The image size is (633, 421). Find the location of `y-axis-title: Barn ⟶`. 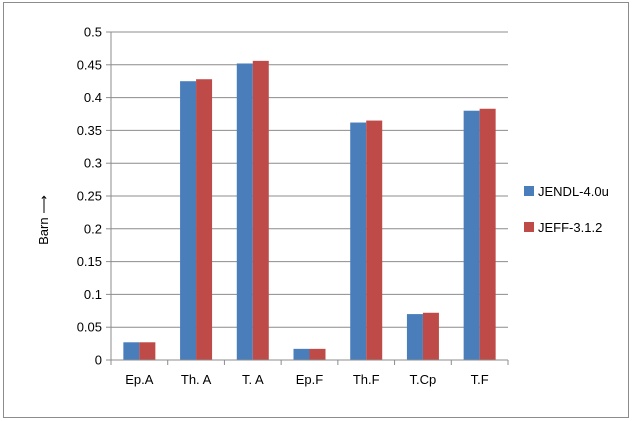

y-axis-title: Barn ⟶ is located at coordinates (43, 220).